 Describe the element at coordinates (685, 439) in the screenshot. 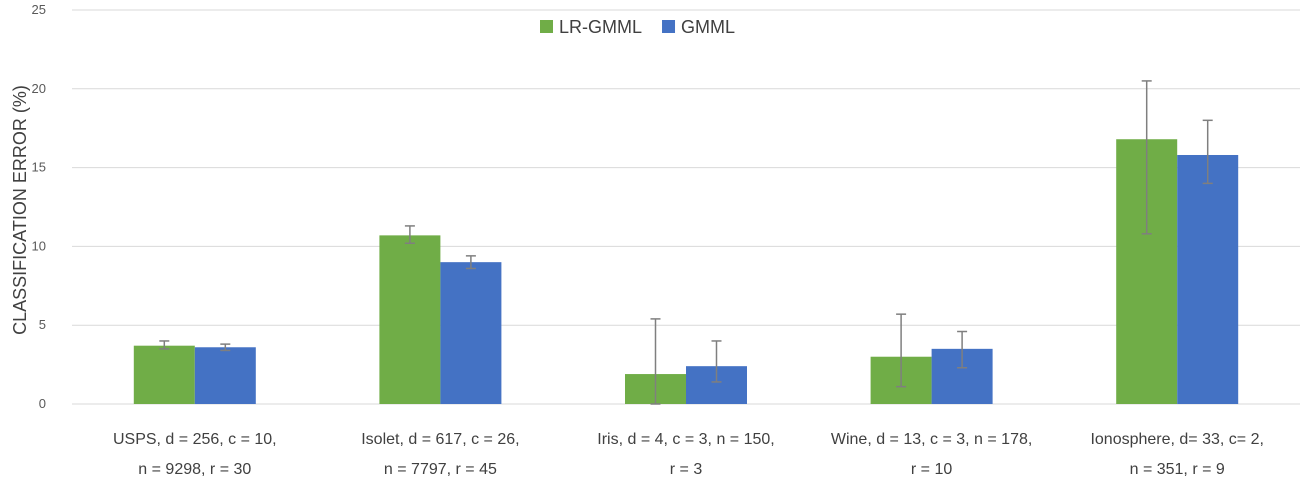

I see `x-category-label: Iris, d = 4, c = 3, n = 150,` at that location.